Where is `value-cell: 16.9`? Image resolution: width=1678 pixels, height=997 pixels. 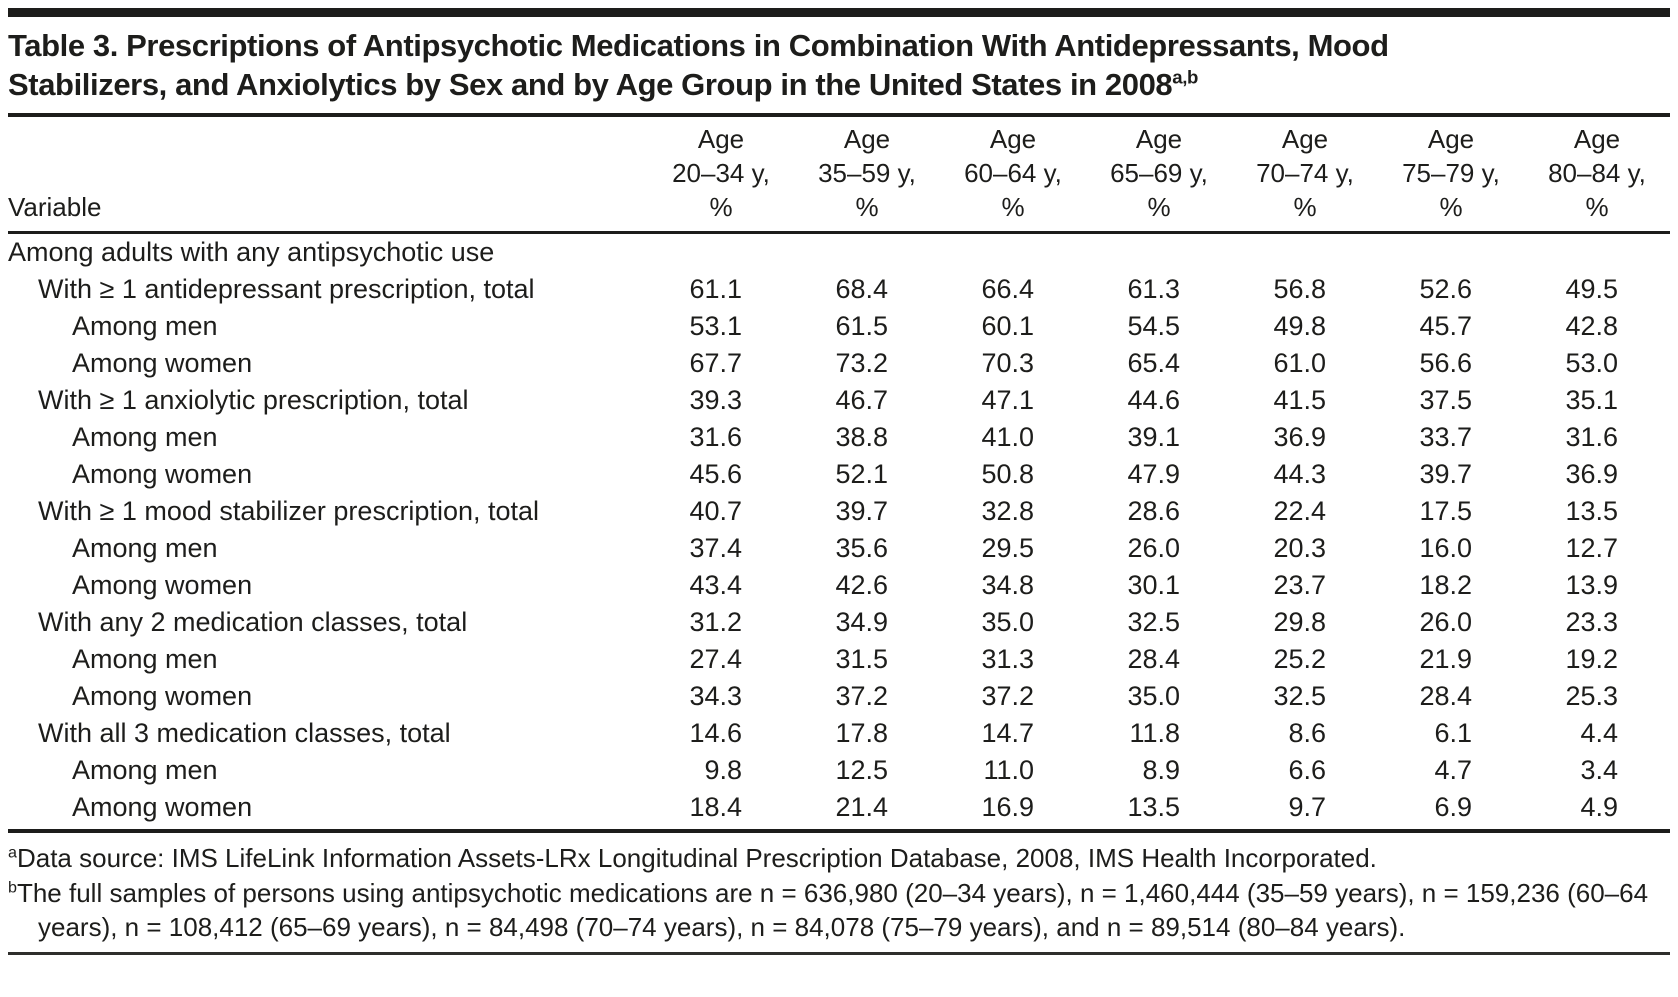 value-cell: 16.9 is located at coordinates (1007, 807).